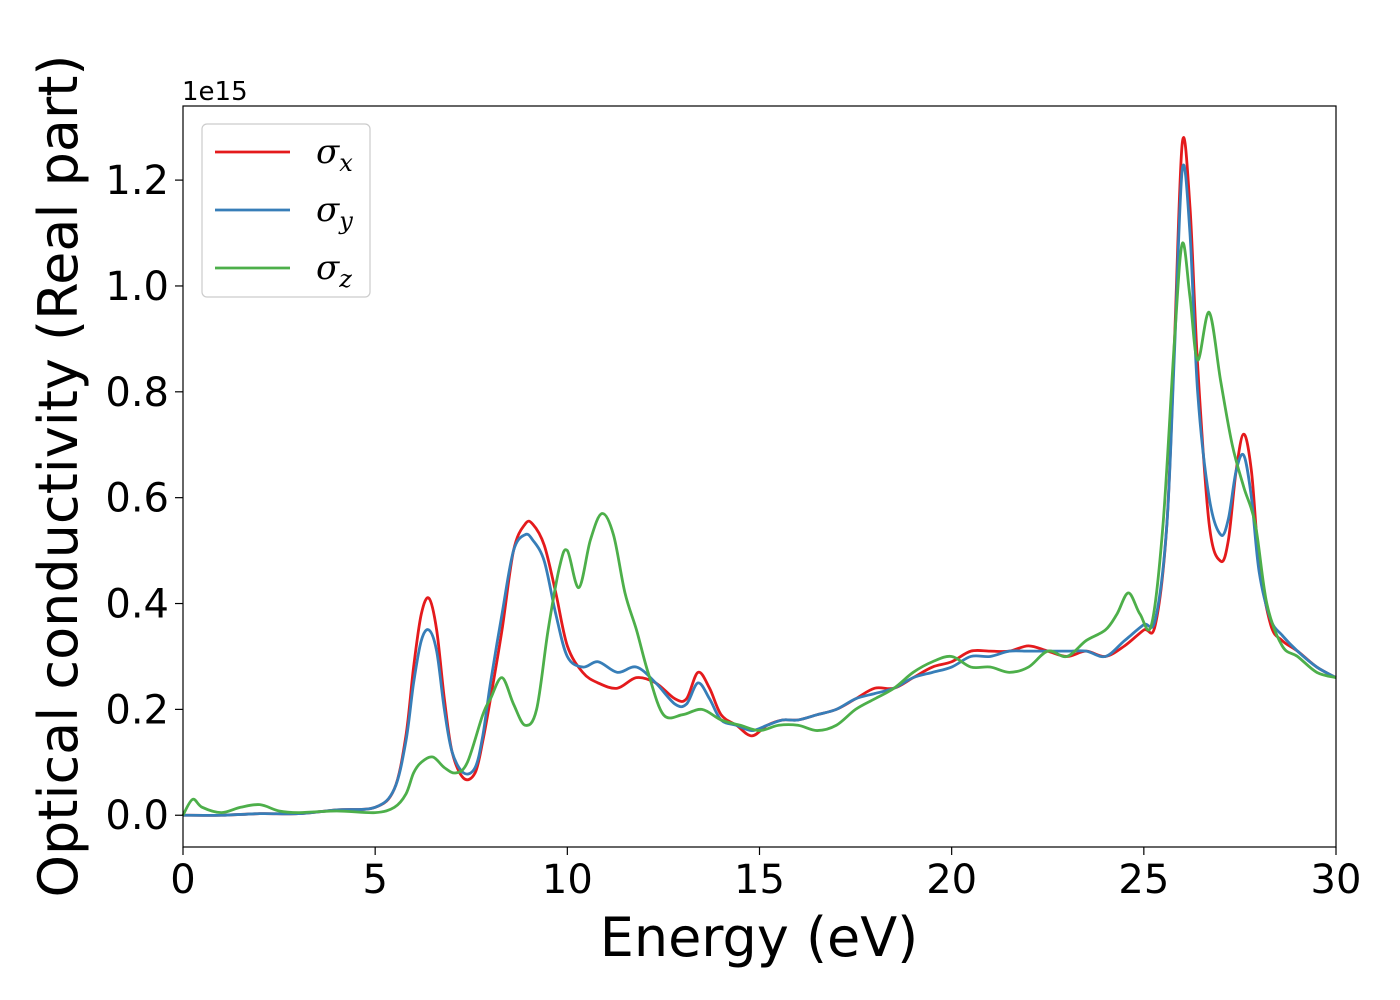 Image resolution: width=1400 pixels, height=1000 pixels. What do you see at coordinates (137, 393) in the screenshot?
I see `y-tick-label: 0.8` at bounding box center [137, 393].